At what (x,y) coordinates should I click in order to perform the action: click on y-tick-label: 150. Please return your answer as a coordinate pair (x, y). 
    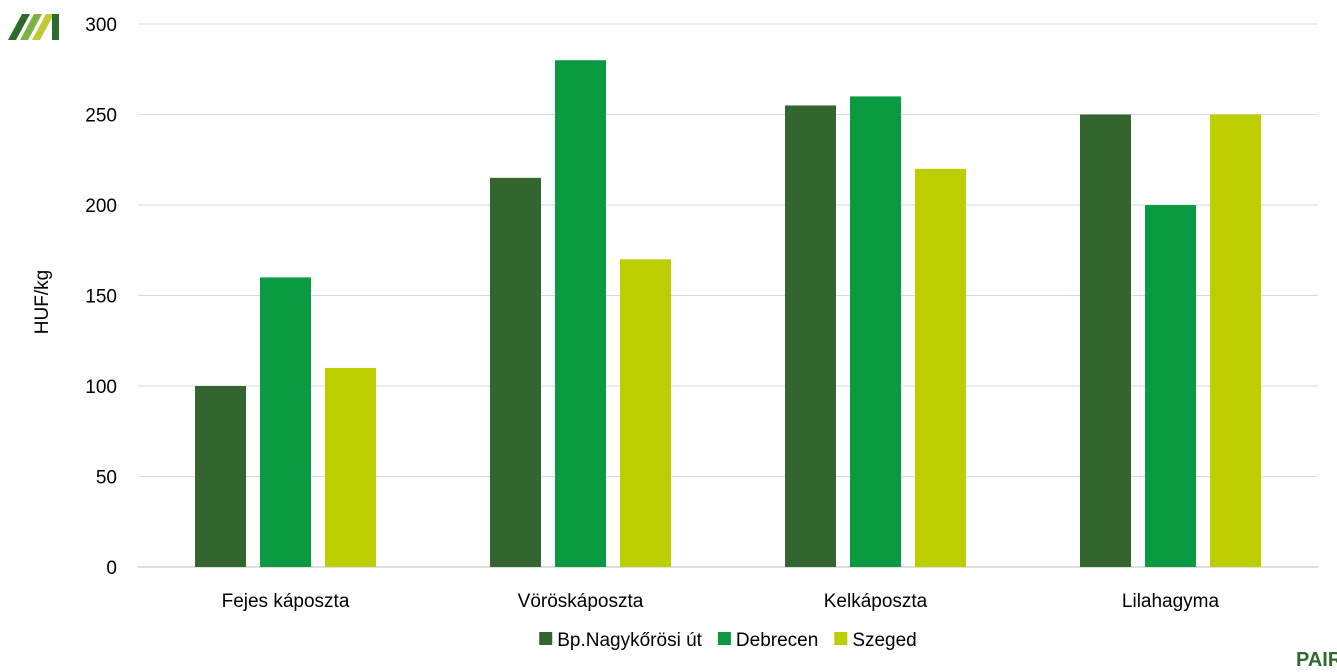
    Looking at the image, I should click on (101, 297).